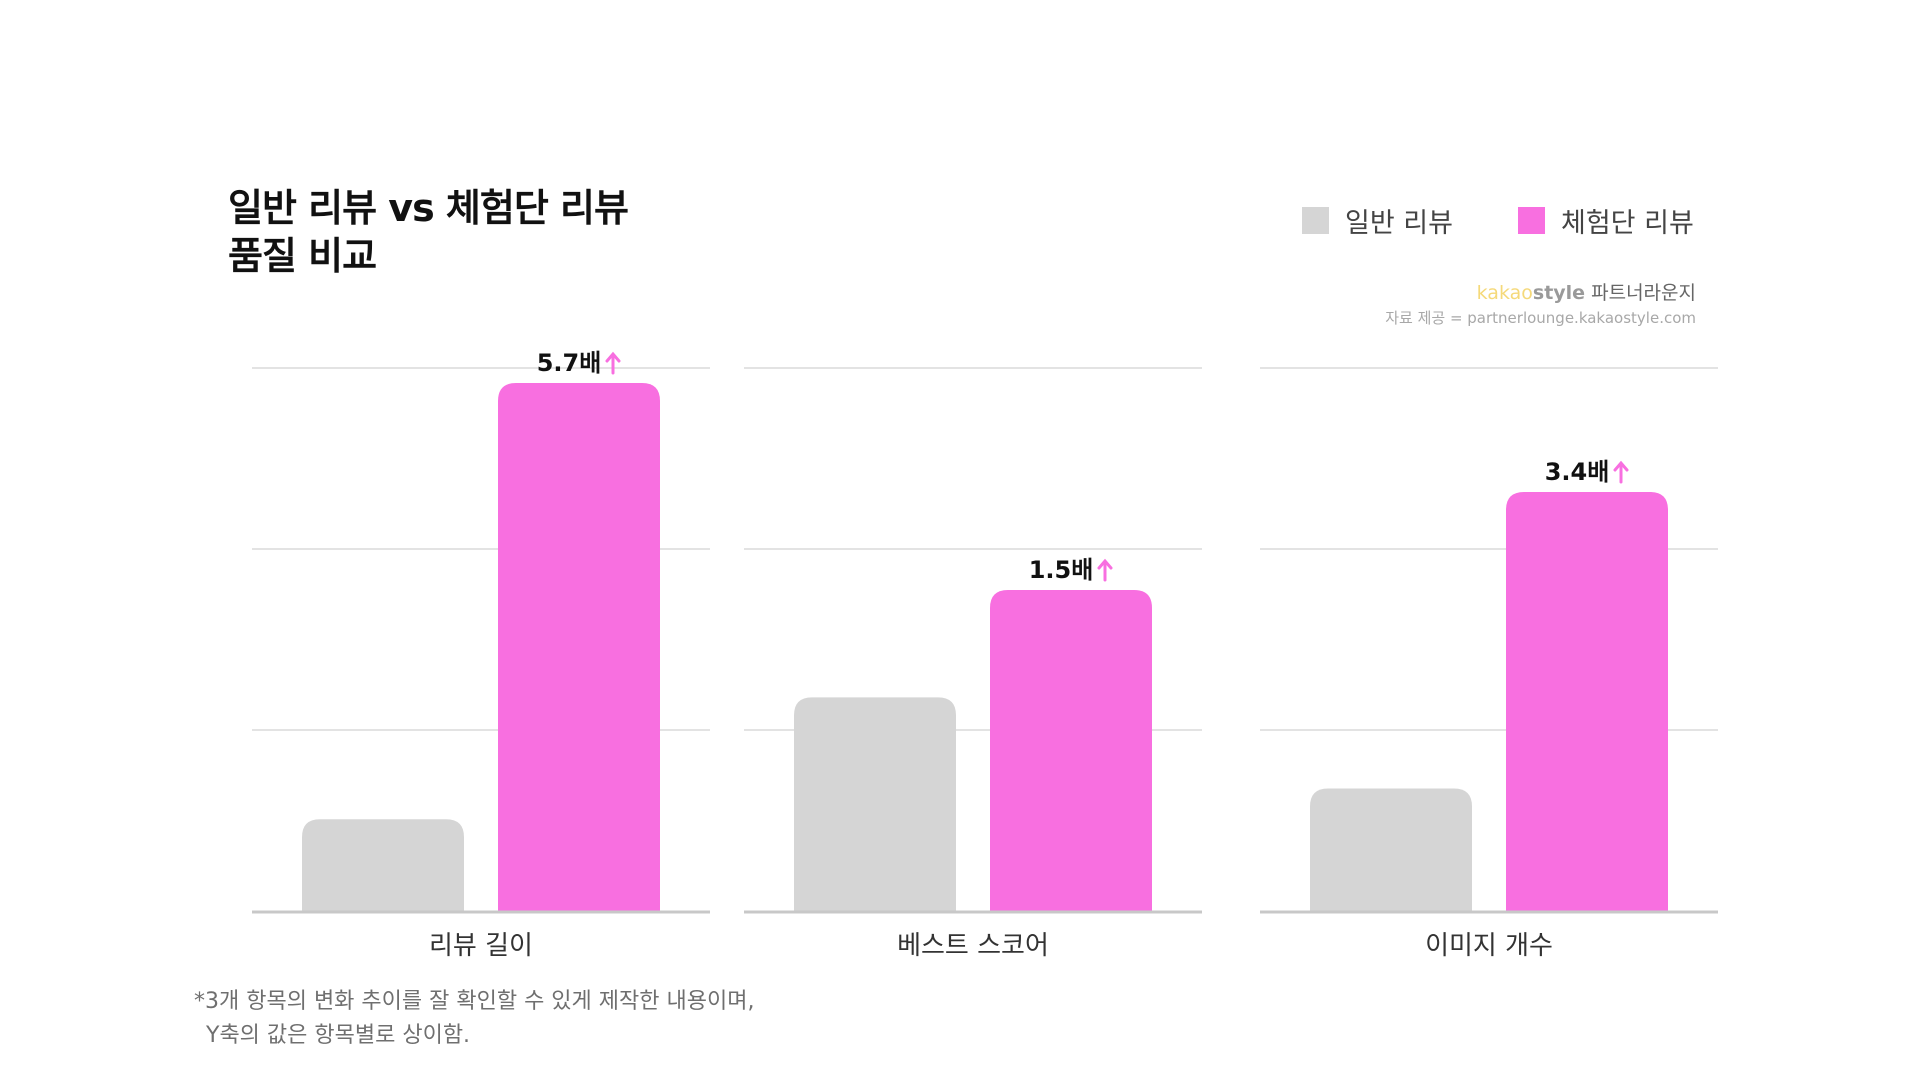 The image size is (1920, 1080). Describe the element at coordinates (1540, 318) in the screenshot. I see `source-credit: 자료 제공 = partnerlounge.kakaostyle.com` at that location.